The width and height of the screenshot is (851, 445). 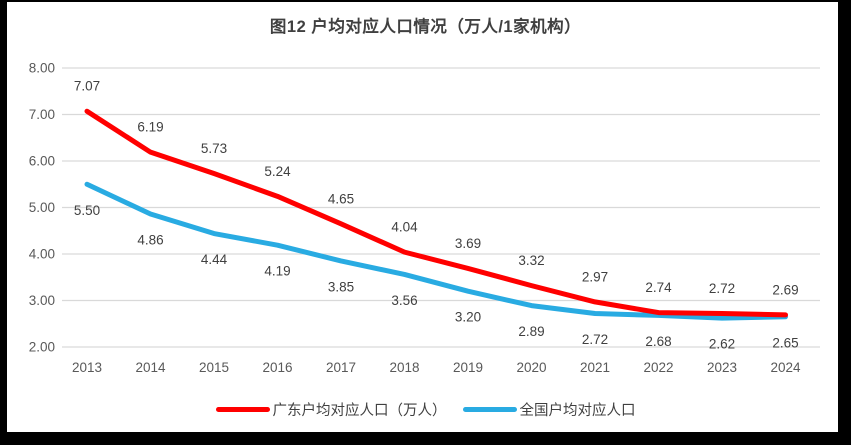 What do you see at coordinates (468, 317) in the screenshot?
I see `data-label: 3.20` at bounding box center [468, 317].